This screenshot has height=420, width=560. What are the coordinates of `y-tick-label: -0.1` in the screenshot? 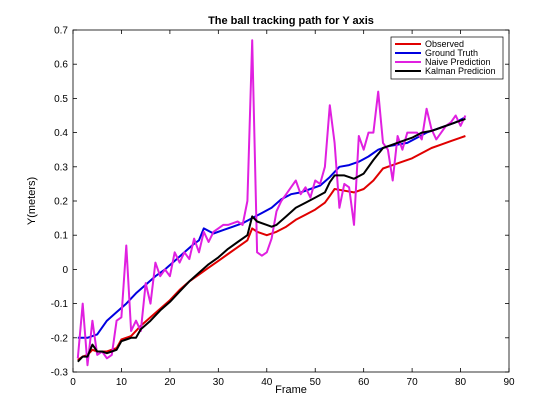 It's located at (60, 304).